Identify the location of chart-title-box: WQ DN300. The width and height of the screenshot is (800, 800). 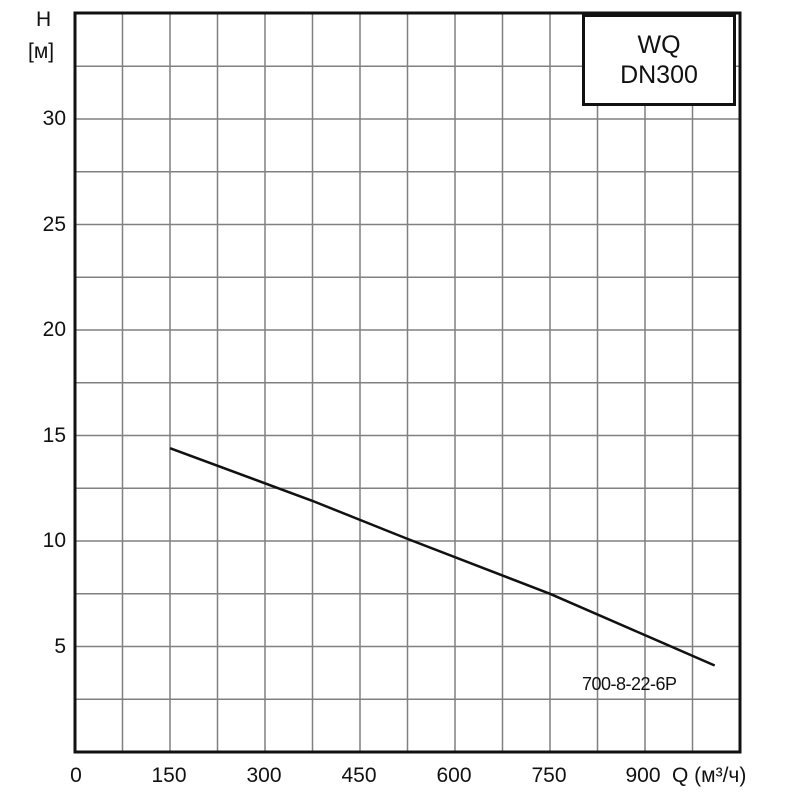
(659, 60).